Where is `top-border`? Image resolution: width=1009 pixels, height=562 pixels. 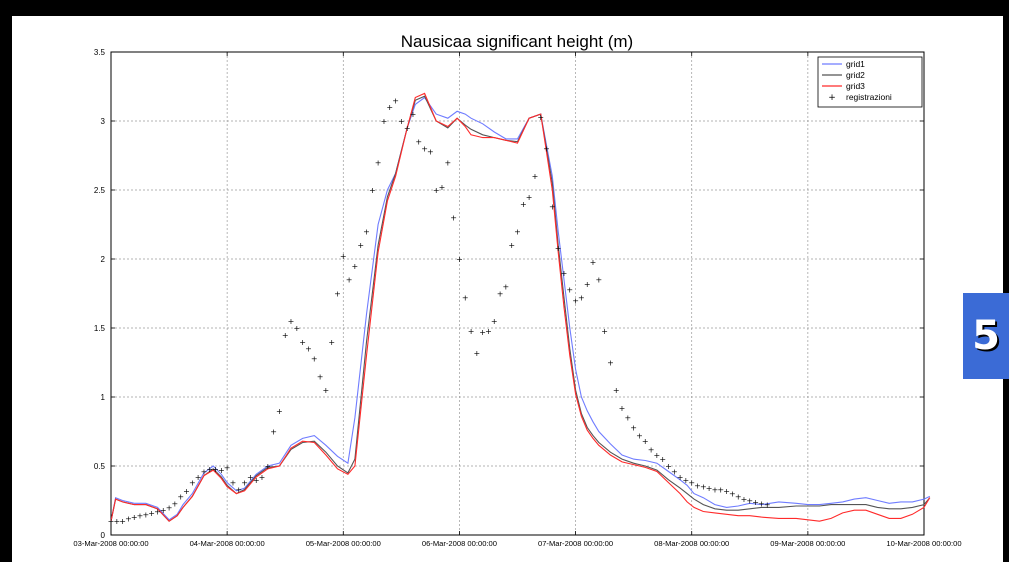
top-border is located at coordinates (504, 8).